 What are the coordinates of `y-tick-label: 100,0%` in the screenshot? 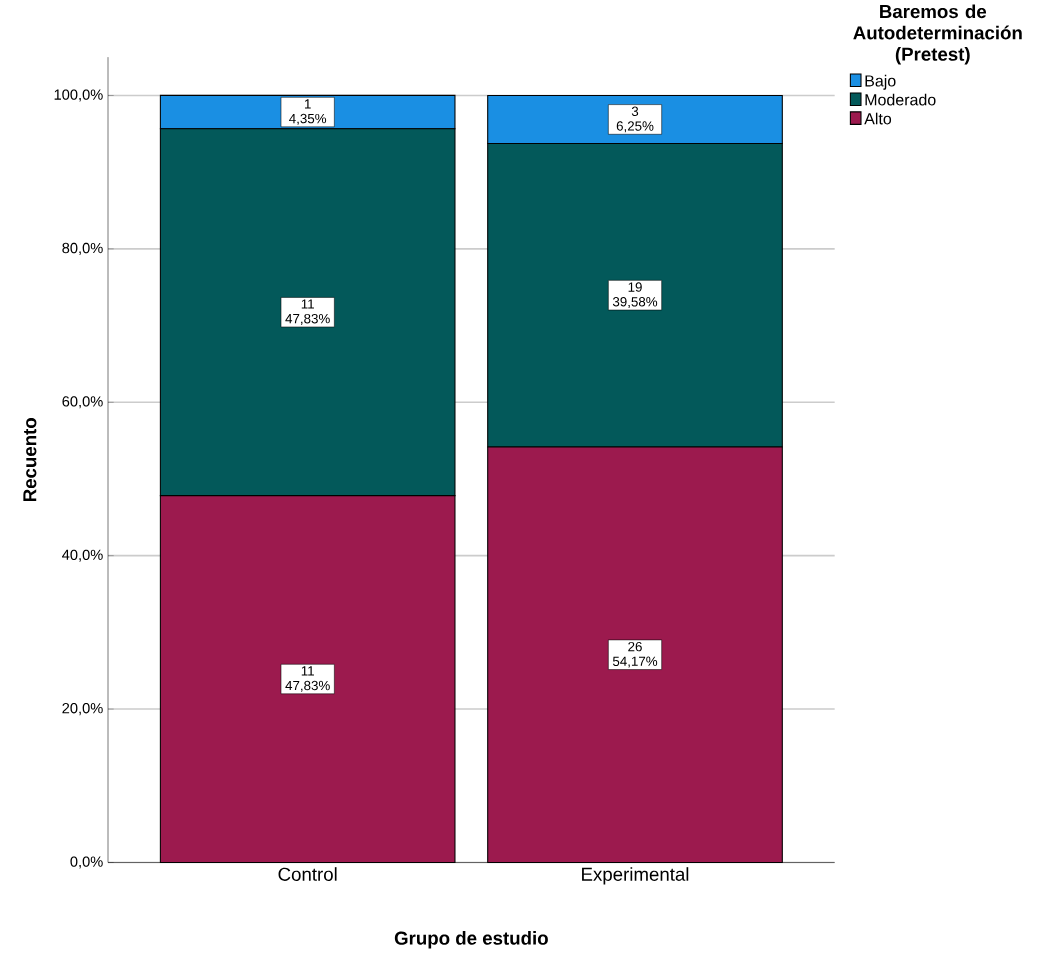 It's located at (78, 95).